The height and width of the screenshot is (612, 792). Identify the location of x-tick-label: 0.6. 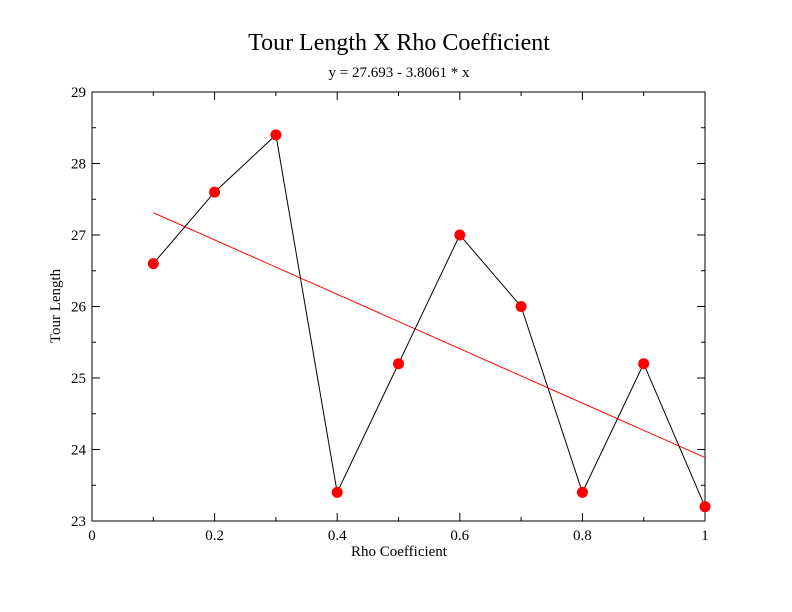
(459, 536).